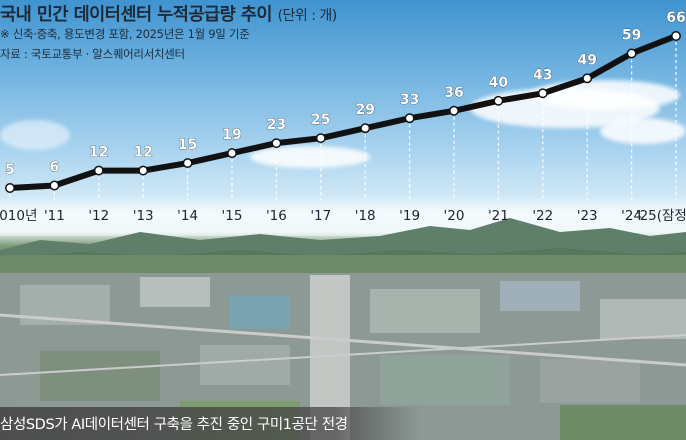 This screenshot has width=686, height=440. Describe the element at coordinates (409, 100) in the screenshot. I see `value-label: 33` at that location.